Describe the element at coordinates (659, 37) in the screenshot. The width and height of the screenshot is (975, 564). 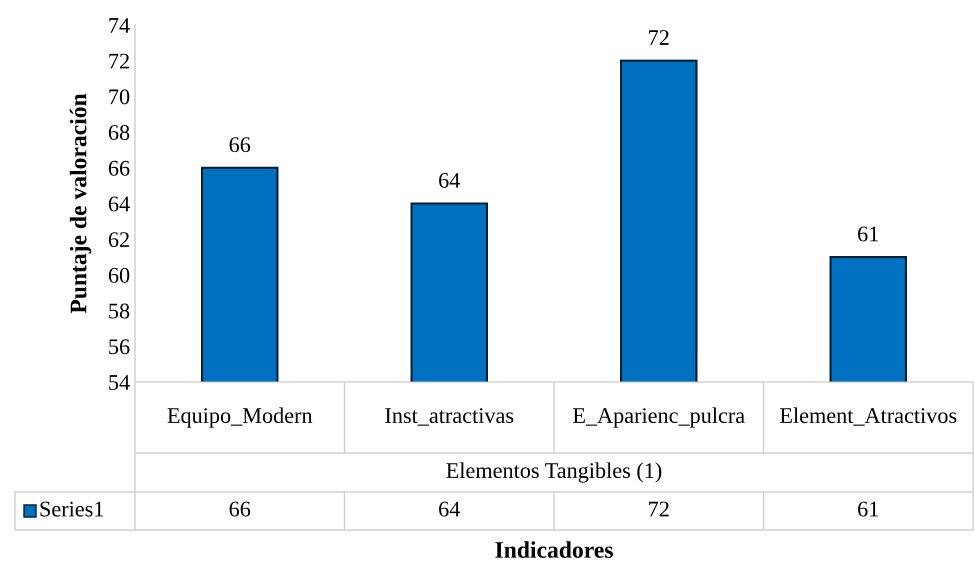
I see `annotation: 72` at that location.